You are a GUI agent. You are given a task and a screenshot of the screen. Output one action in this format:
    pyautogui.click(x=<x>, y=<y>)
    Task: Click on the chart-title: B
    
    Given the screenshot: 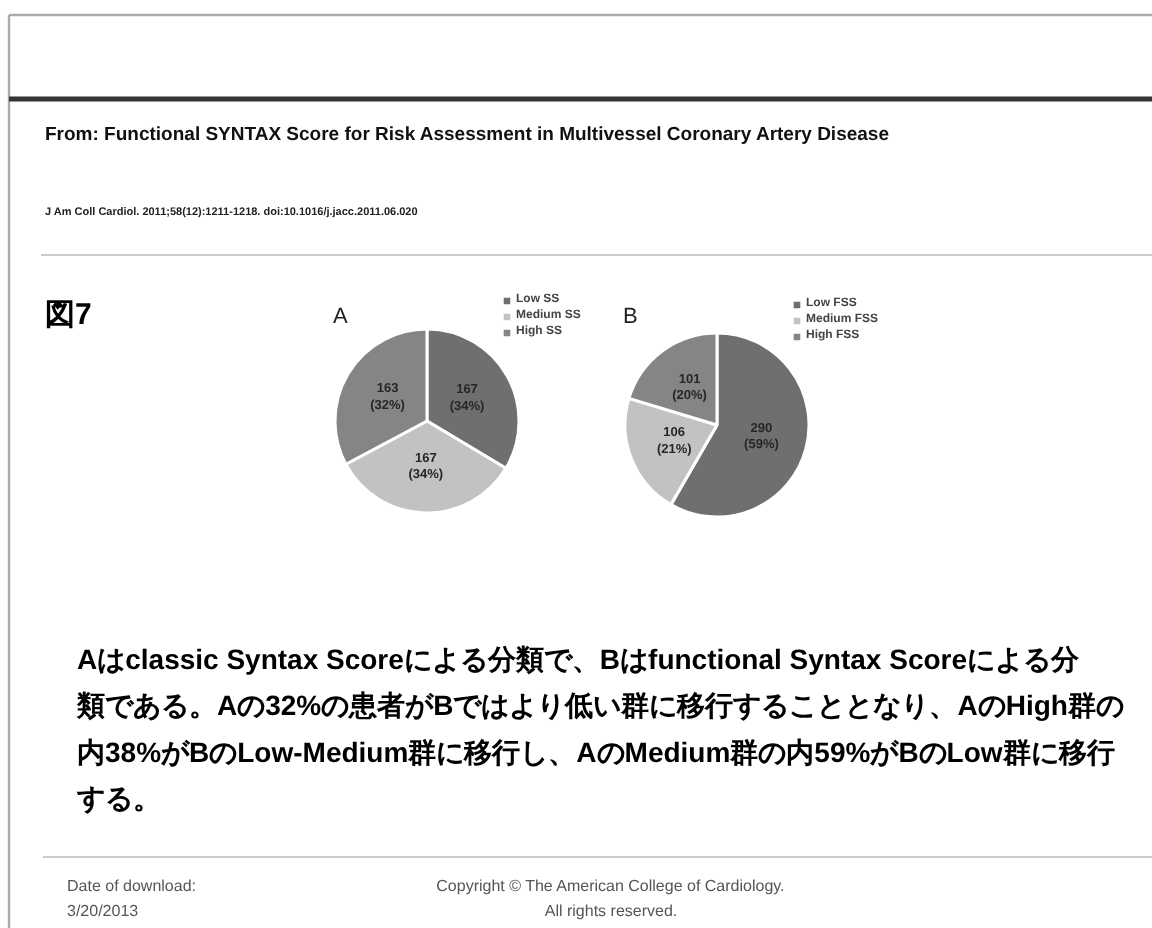 What is the action you would take?
    pyautogui.click(x=630, y=317)
    